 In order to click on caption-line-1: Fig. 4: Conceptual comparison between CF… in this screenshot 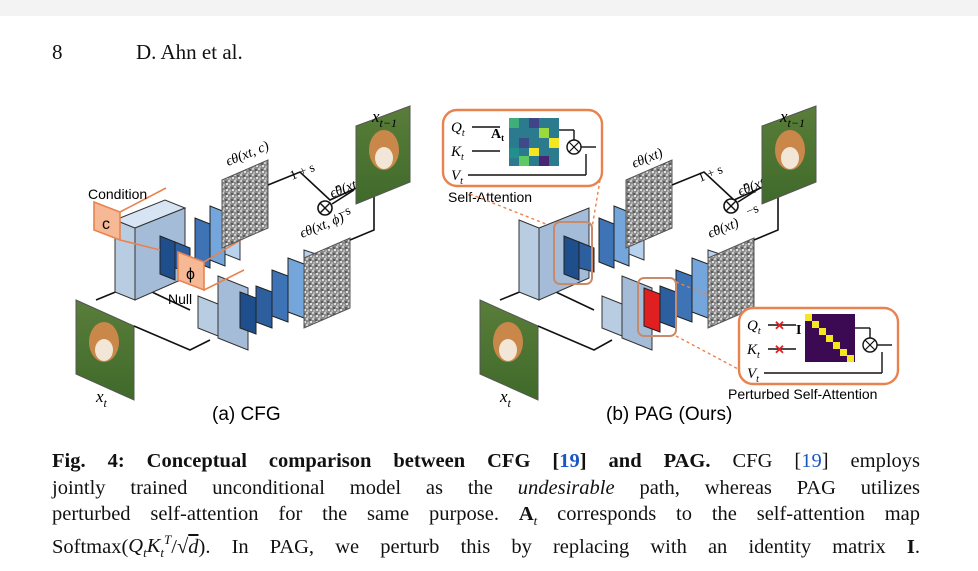, I will do `click(486, 461)`.